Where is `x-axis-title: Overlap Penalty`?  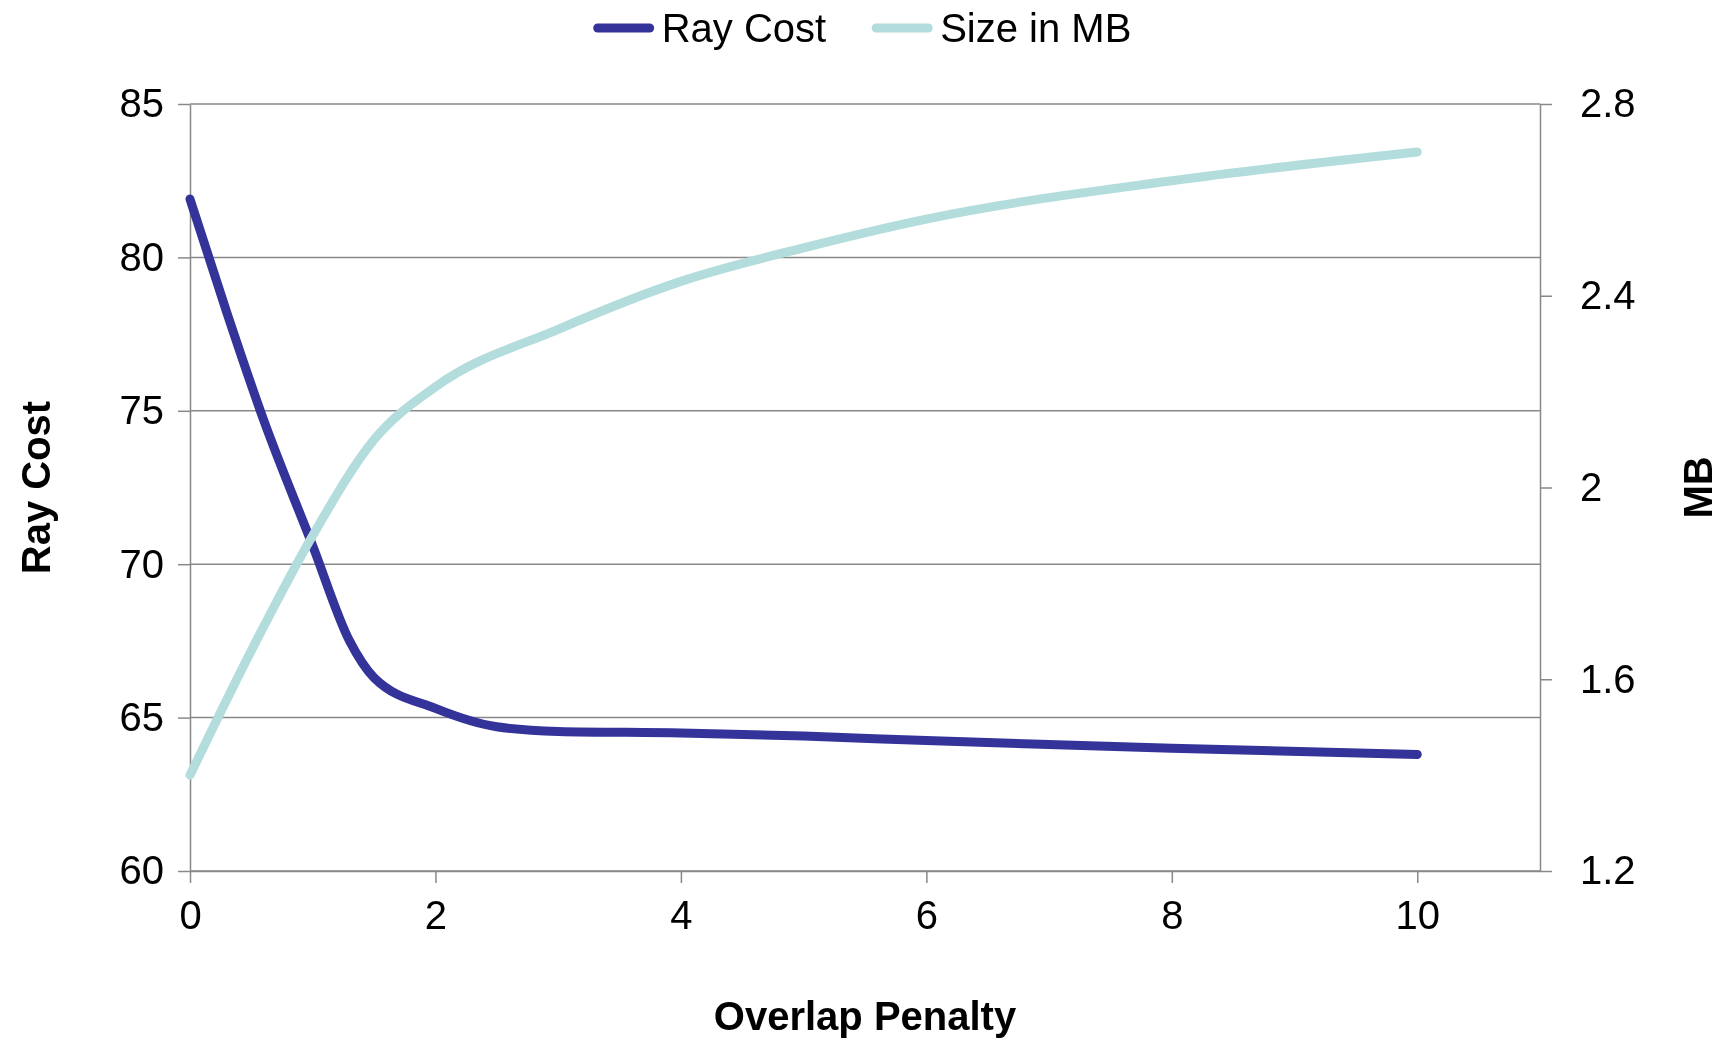
x-axis-title: Overlap Penalty is located at coordinates (865, 1016).